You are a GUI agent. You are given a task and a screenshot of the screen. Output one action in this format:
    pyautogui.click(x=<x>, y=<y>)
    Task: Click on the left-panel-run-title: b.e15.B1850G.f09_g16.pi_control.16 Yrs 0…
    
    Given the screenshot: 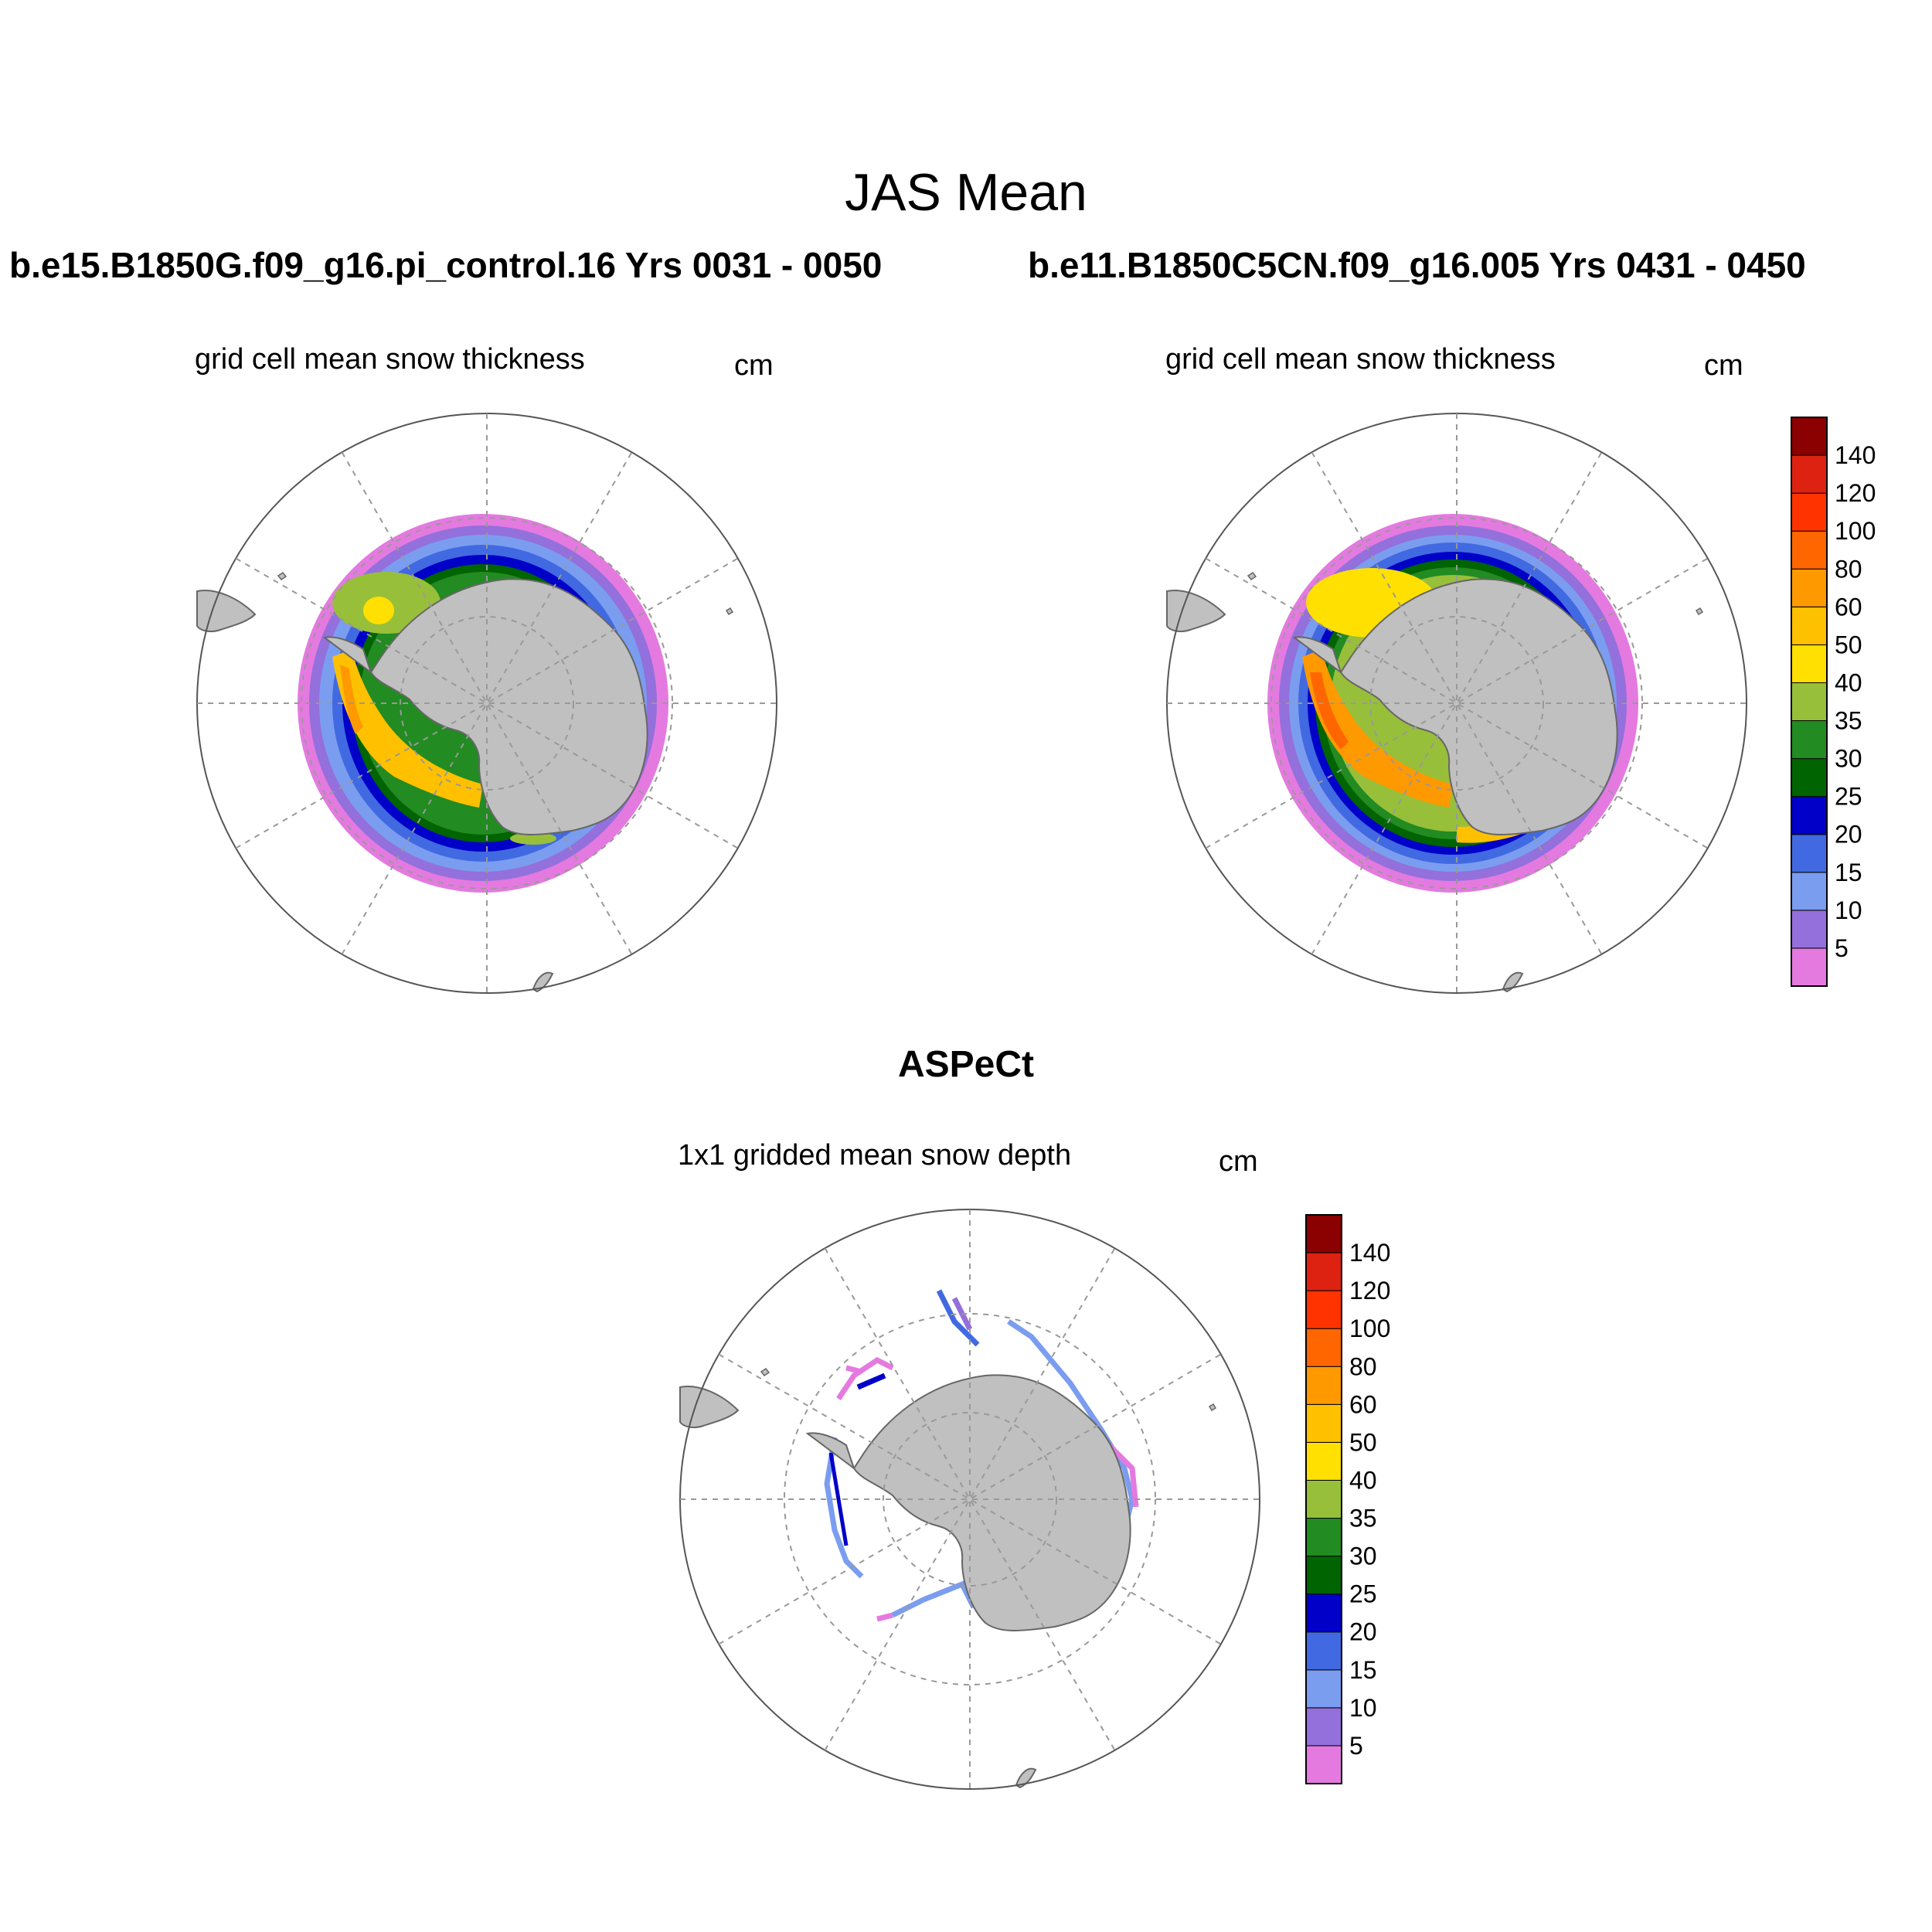 What is the action you would take?
    pyautogui.click(x=446, y=265)
    